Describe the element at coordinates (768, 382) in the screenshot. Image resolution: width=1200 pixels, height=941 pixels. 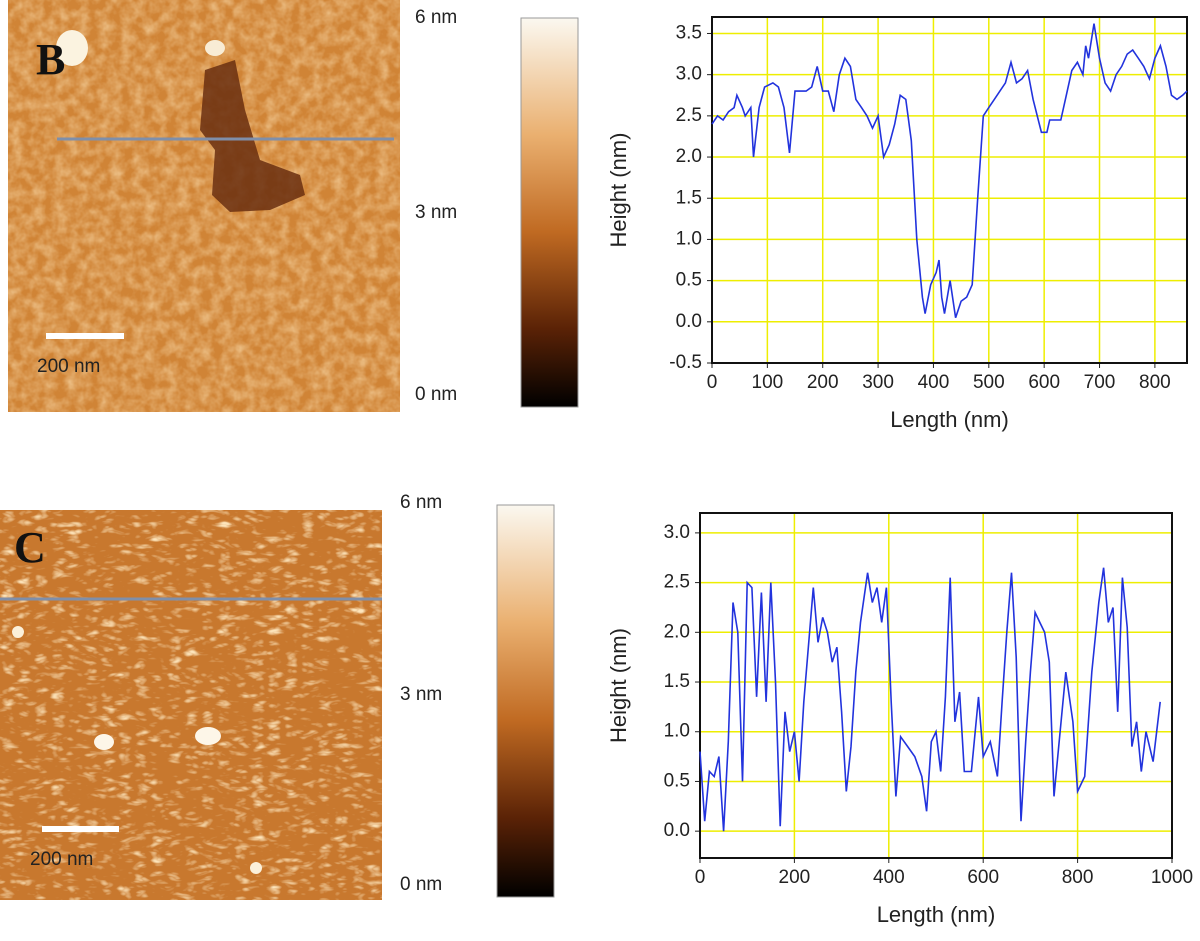
I see `x-tick-label: 100` at that location.